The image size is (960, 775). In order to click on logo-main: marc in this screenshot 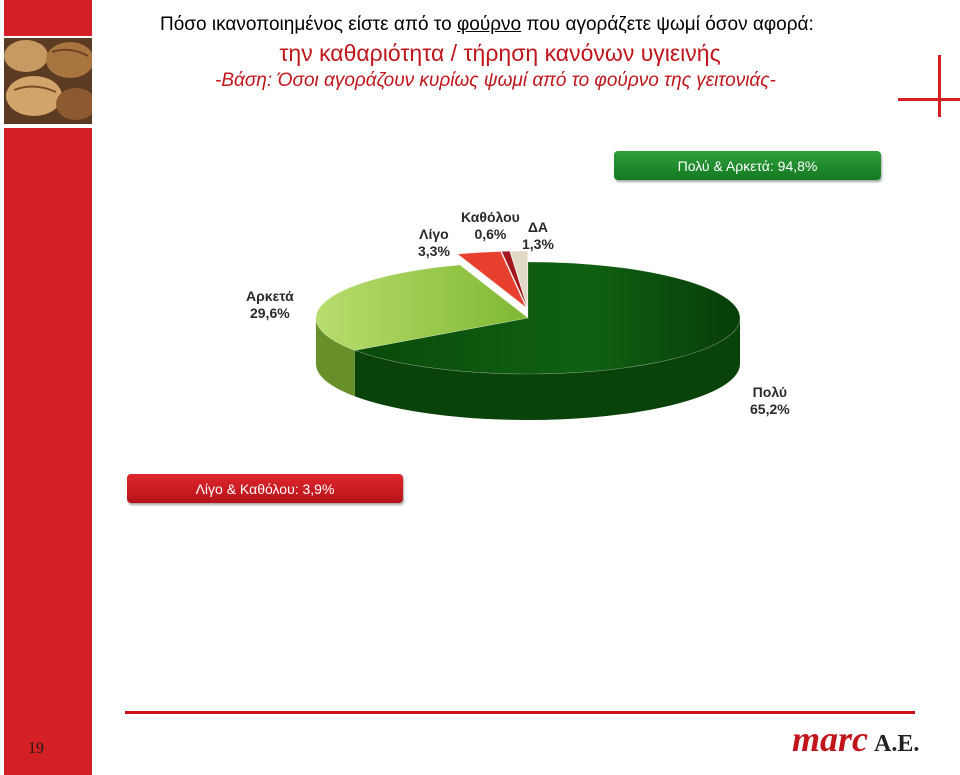, I will do `click(830, 739)`.